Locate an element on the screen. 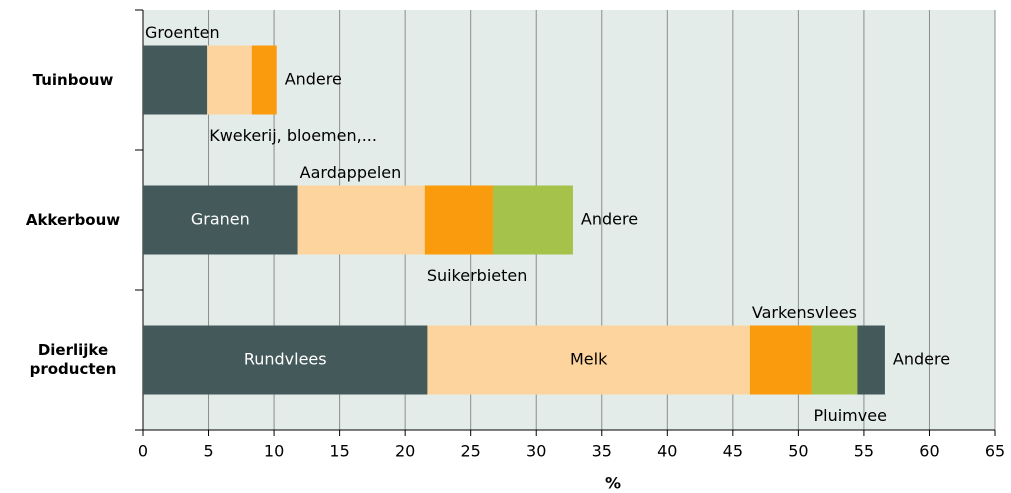 The height and width of the screenshot is (493, 1011). category-label-text: Akkerbouw is located at coordinates (73, 219).